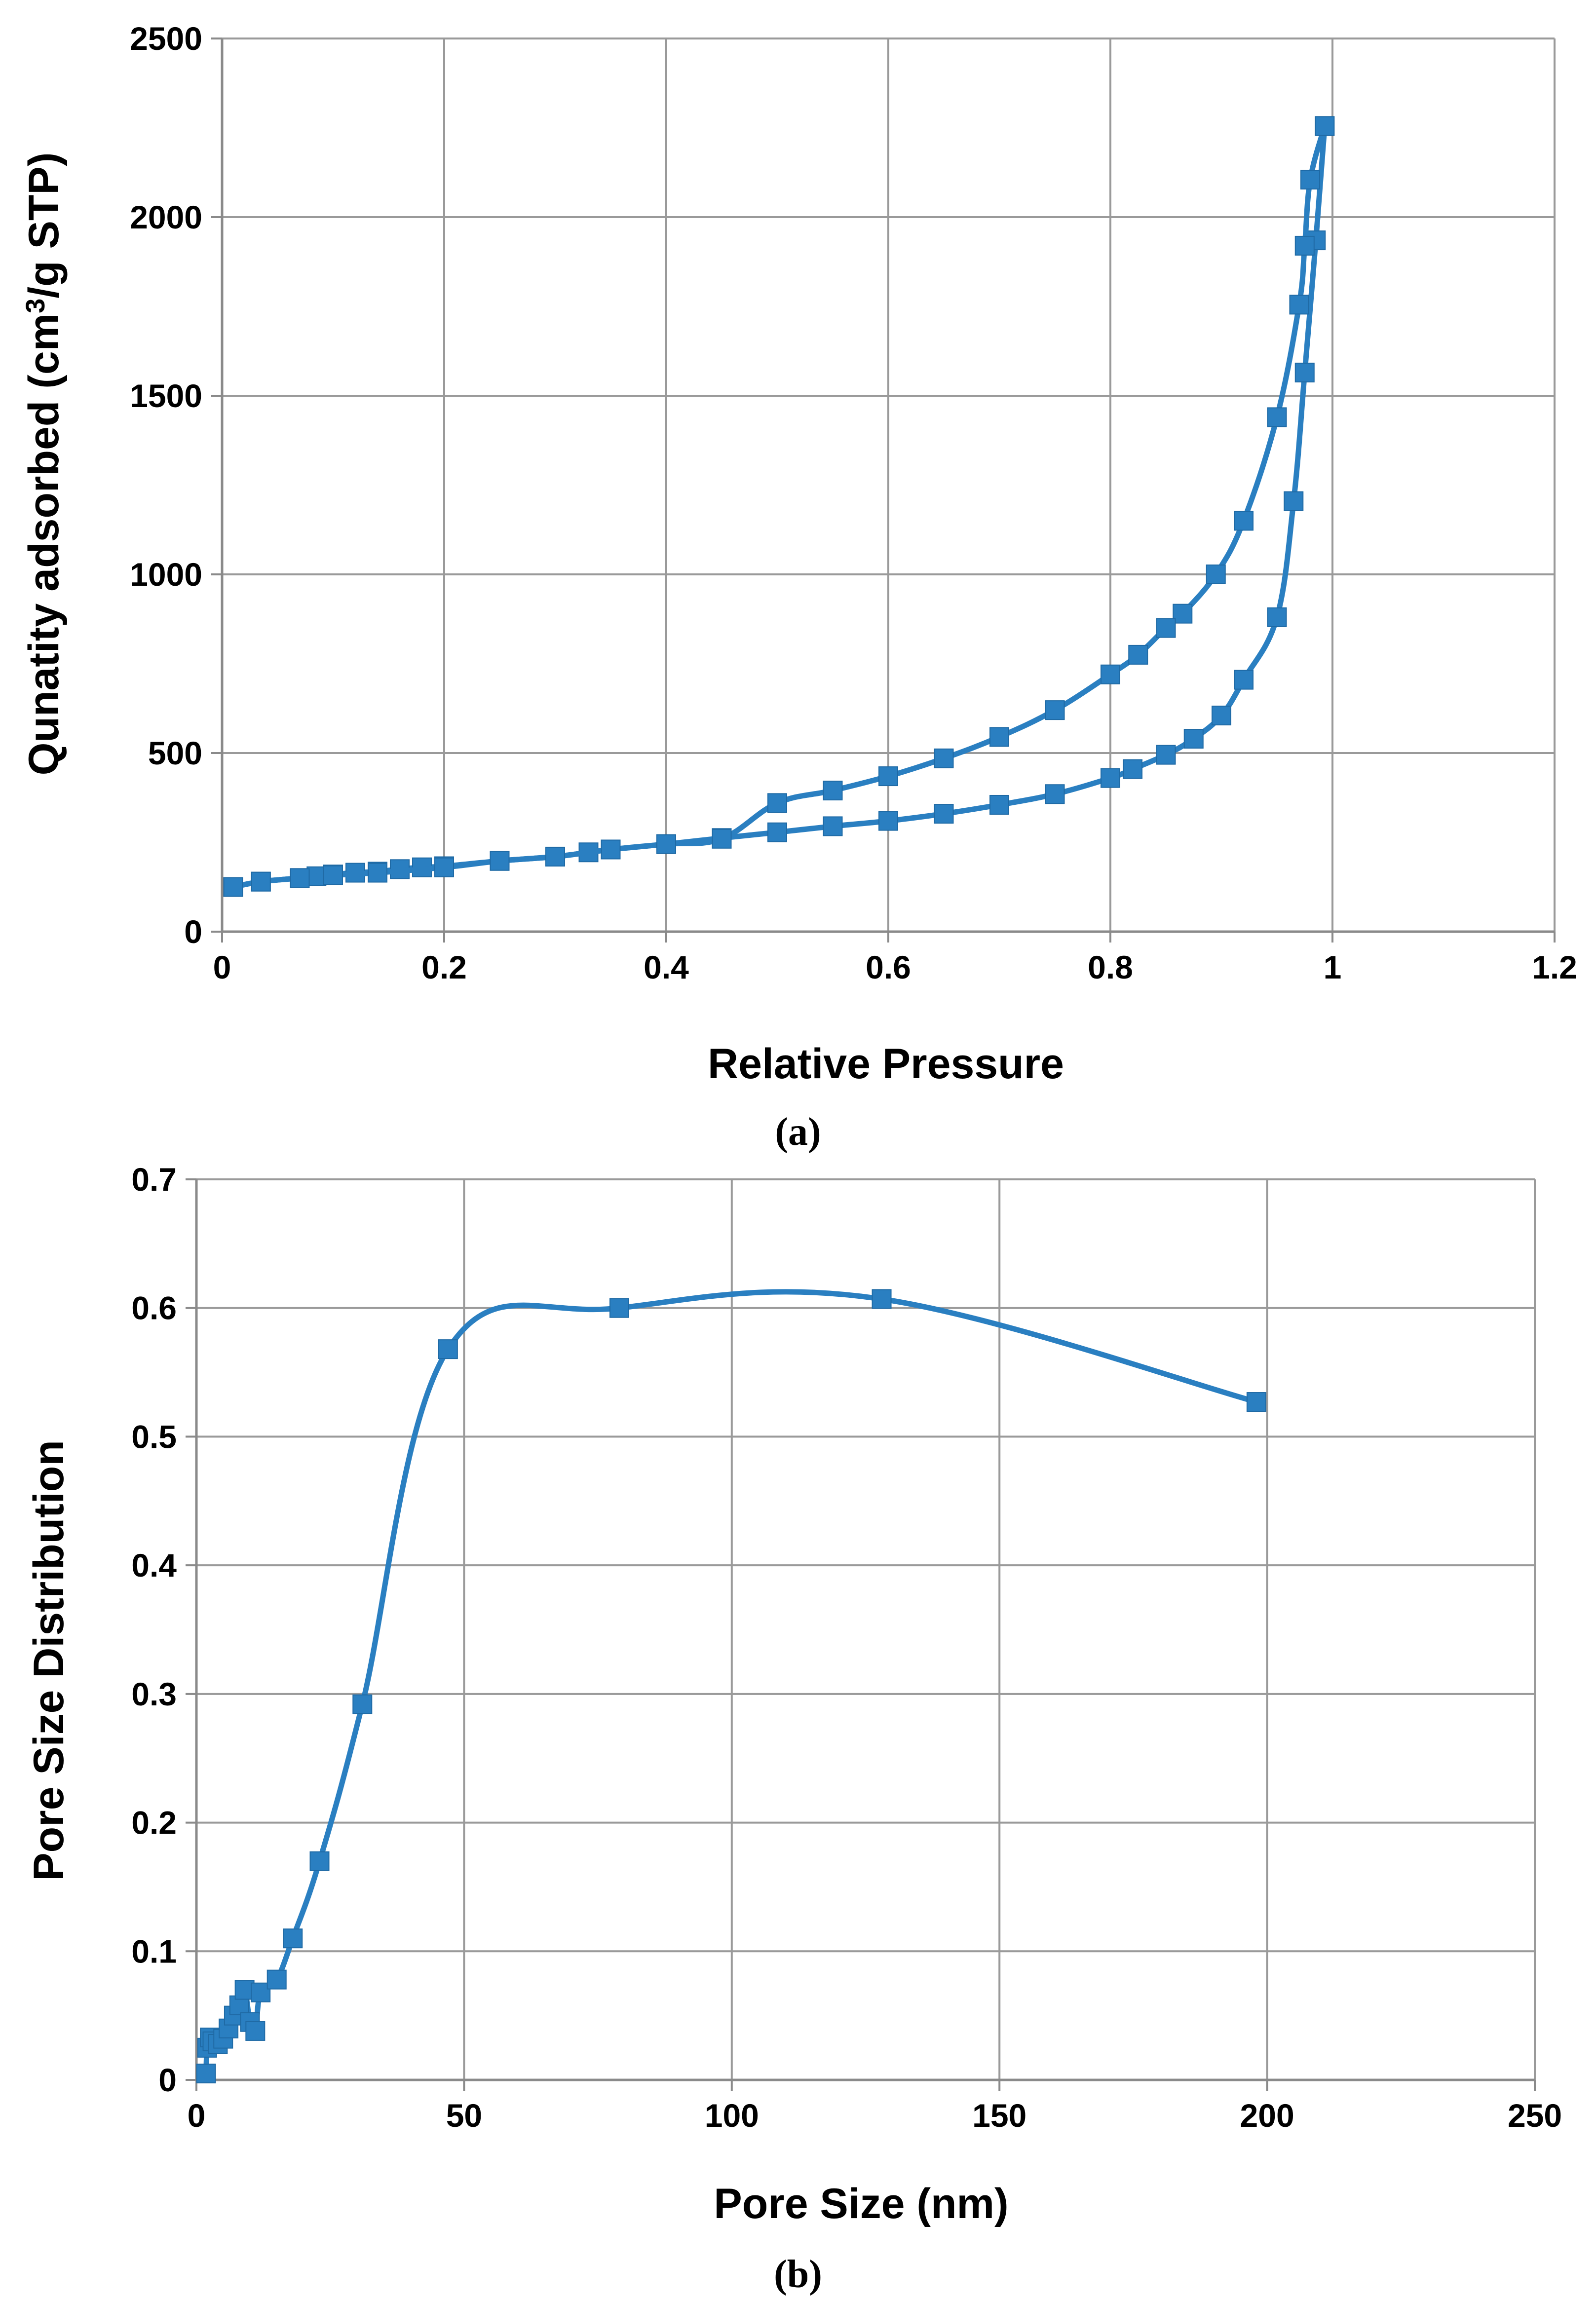 The height and width of the screenshot is (2300, 1596). Describe the element at coordinates (49, 1660) in the screenshot. I see `chart-b-y-axis-title: Pore Size Distribution` at that location.